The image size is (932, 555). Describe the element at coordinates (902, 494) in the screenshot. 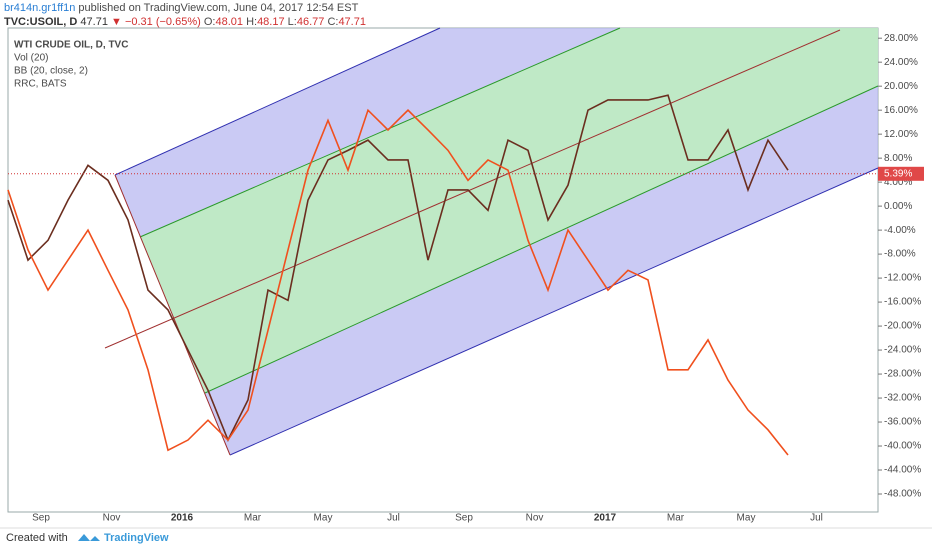

I see `y-tick-label: -48.00%` at that location.